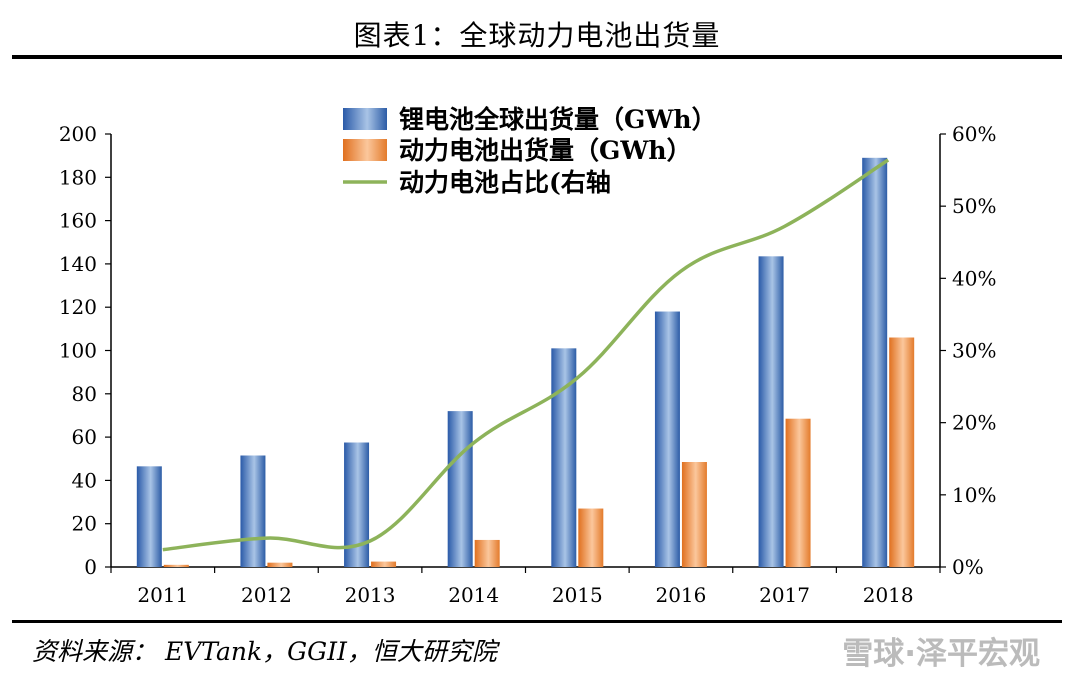  I want to click on bottom-rule, so click(537, 621).